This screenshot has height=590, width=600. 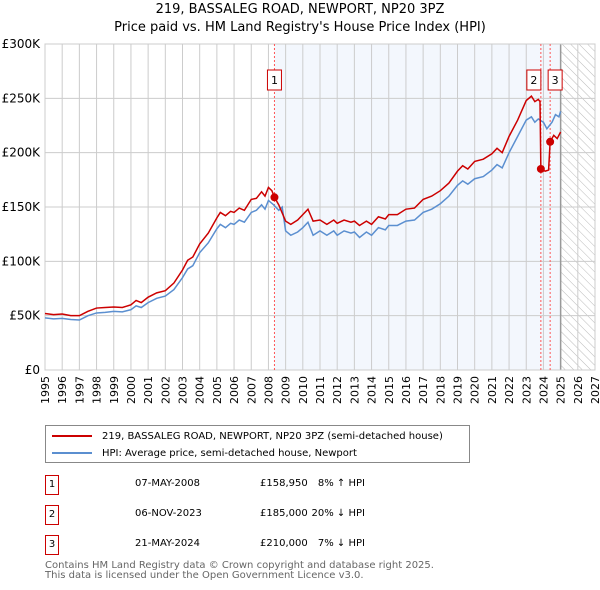 I want to click on x-tick-label: 2026, so click(x=578, y=390).